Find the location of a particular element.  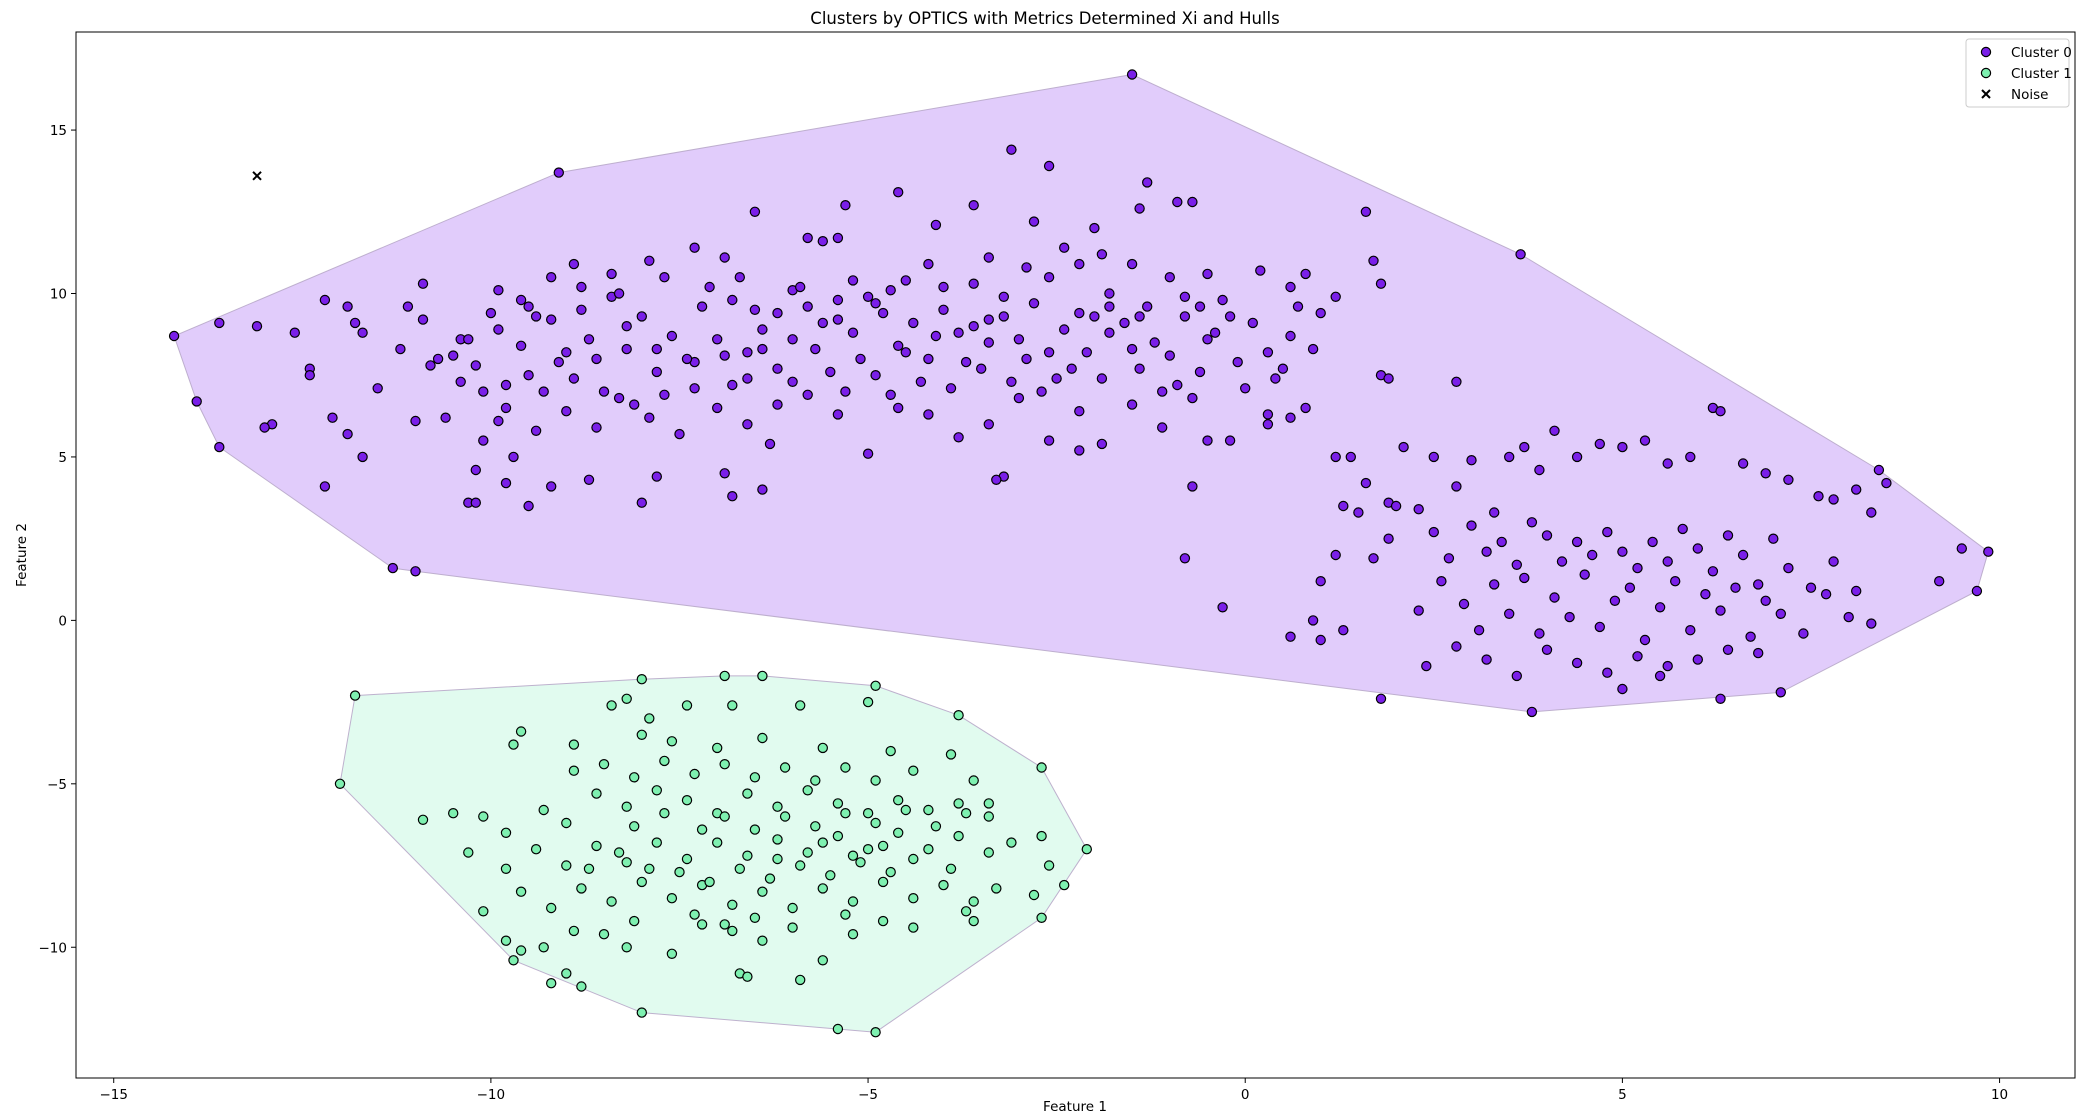

legend: Cluster 0 Cluster 1 Noise is located at coordinates (2018, 73).